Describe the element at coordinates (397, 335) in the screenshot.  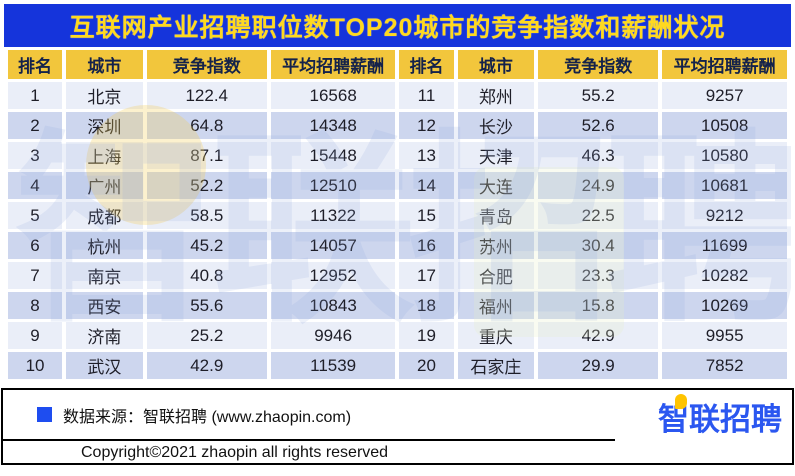
I see `table-row: 9 济南 25.2 9946 19 重庆 42.9 9955` at that location.